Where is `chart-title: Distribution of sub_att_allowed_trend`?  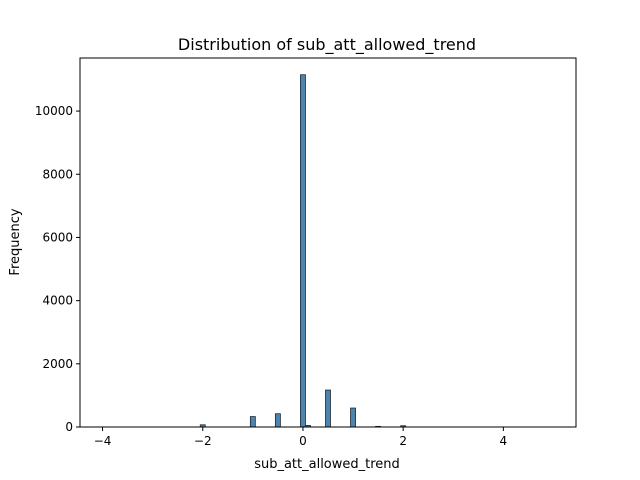 chart-title: Distribution of sub_att_allowed_trend is located at coordinates (327, 45).